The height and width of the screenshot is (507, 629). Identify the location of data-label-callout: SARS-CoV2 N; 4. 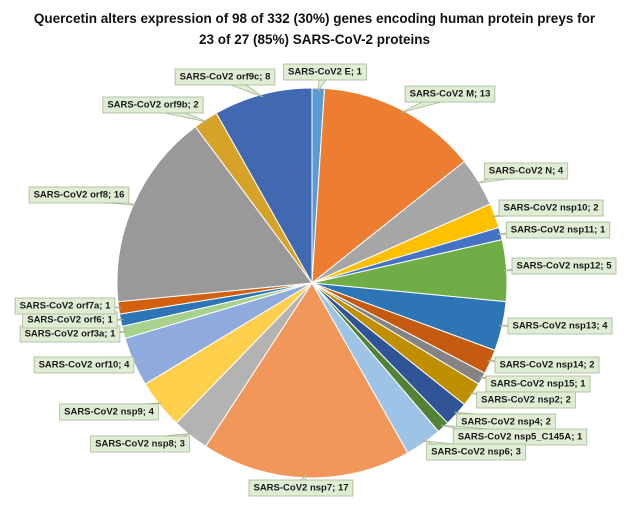
(522, 173).